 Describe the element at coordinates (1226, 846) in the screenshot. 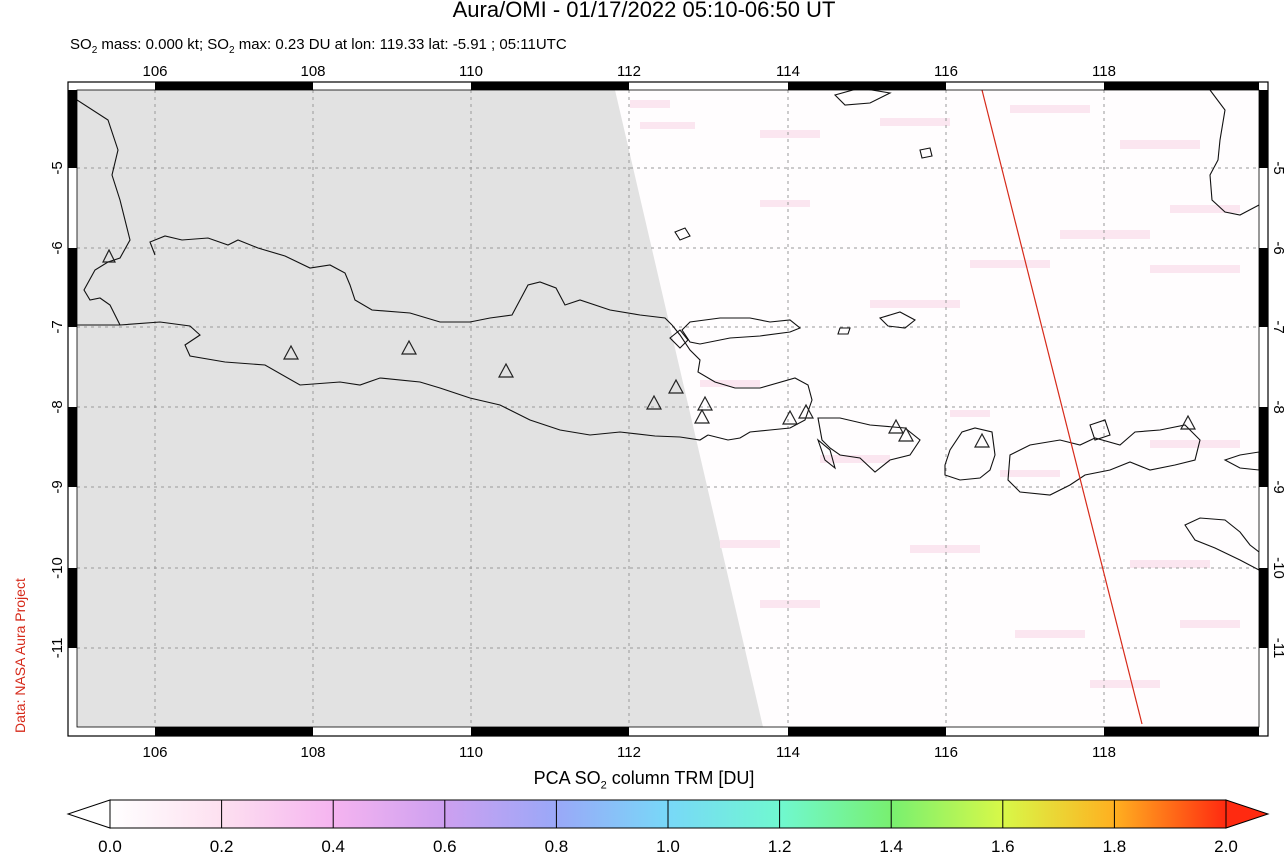

I see `colorbar-tick-label: 2.0` at that location.